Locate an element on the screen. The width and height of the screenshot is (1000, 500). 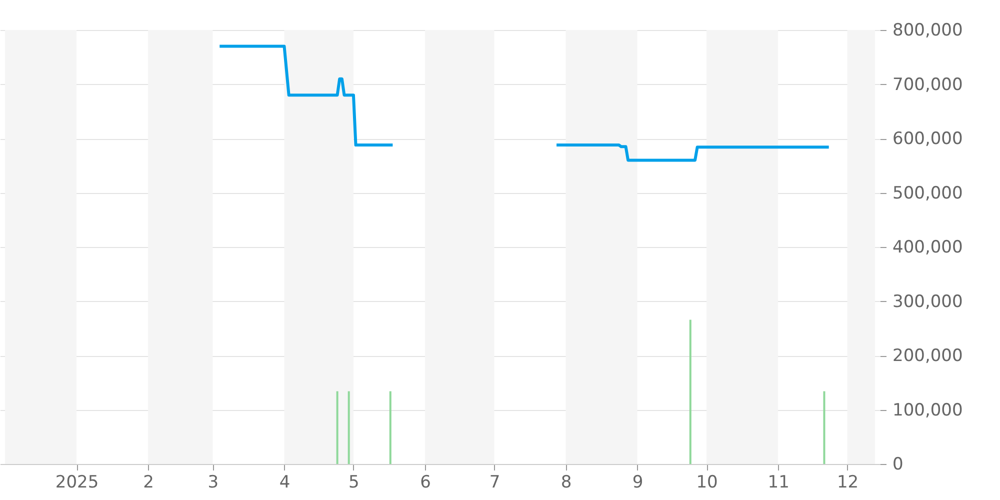
x-tick-label: 10 is located at coordinates (707, 482).